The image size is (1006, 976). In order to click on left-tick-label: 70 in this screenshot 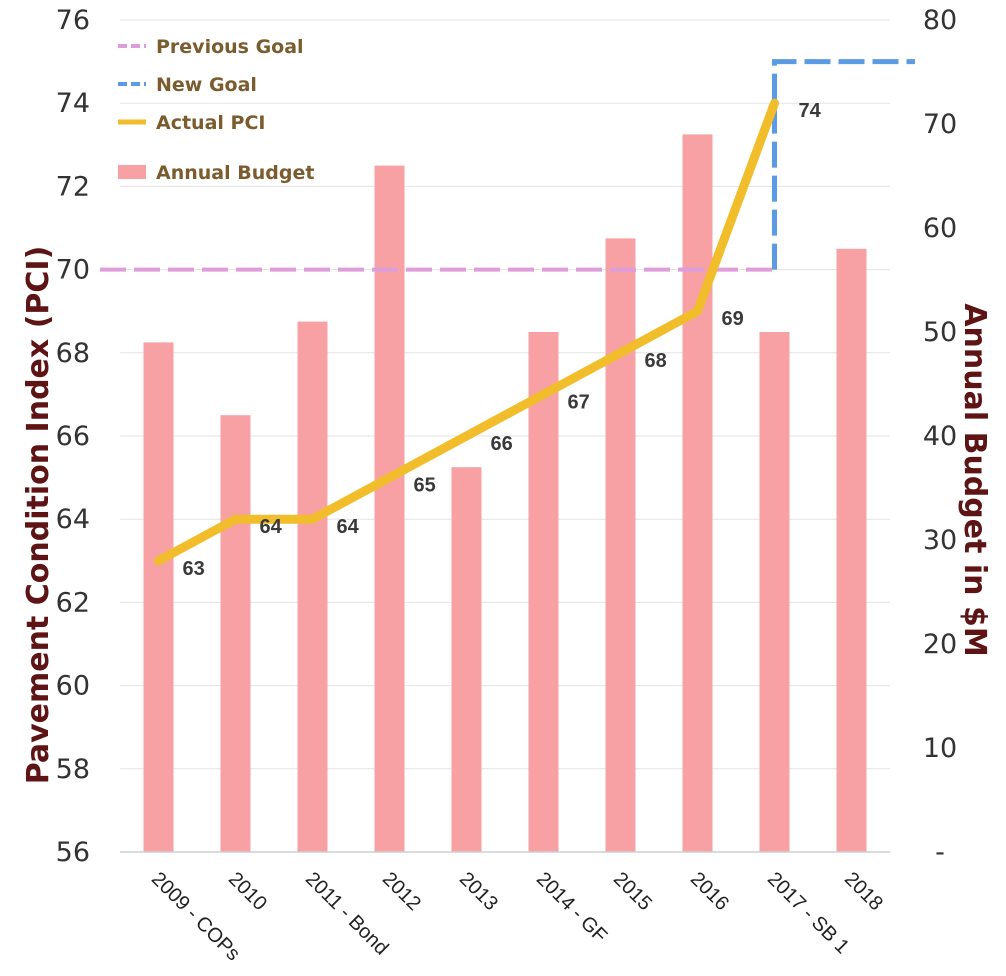, I will do `click(73, 270)`.